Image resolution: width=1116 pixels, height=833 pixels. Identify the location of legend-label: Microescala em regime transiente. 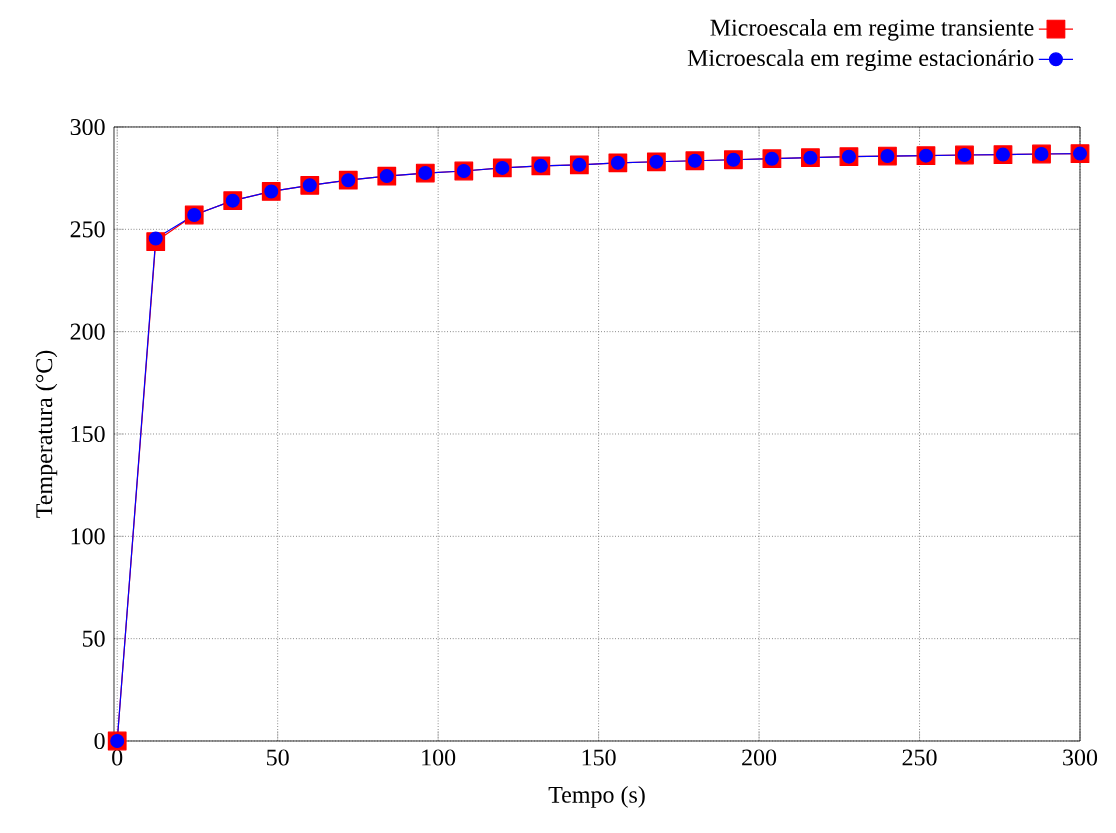
(872, 29).